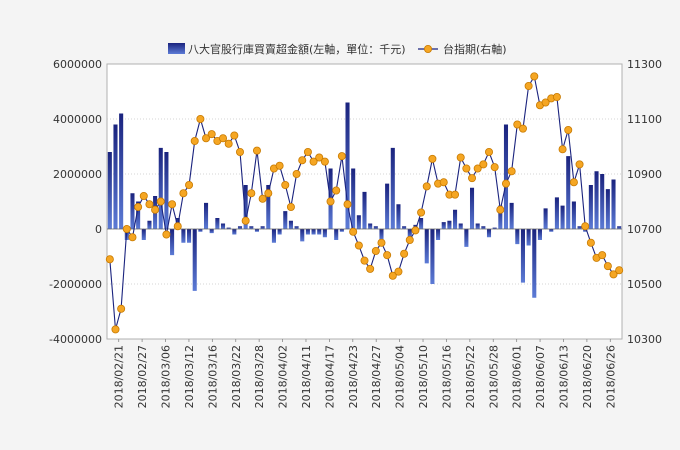  What do you see at coordinates (283, 376) in the screenshot?
I see `x-tick-label: 2018/04/02` at bounding box center [283, 376].